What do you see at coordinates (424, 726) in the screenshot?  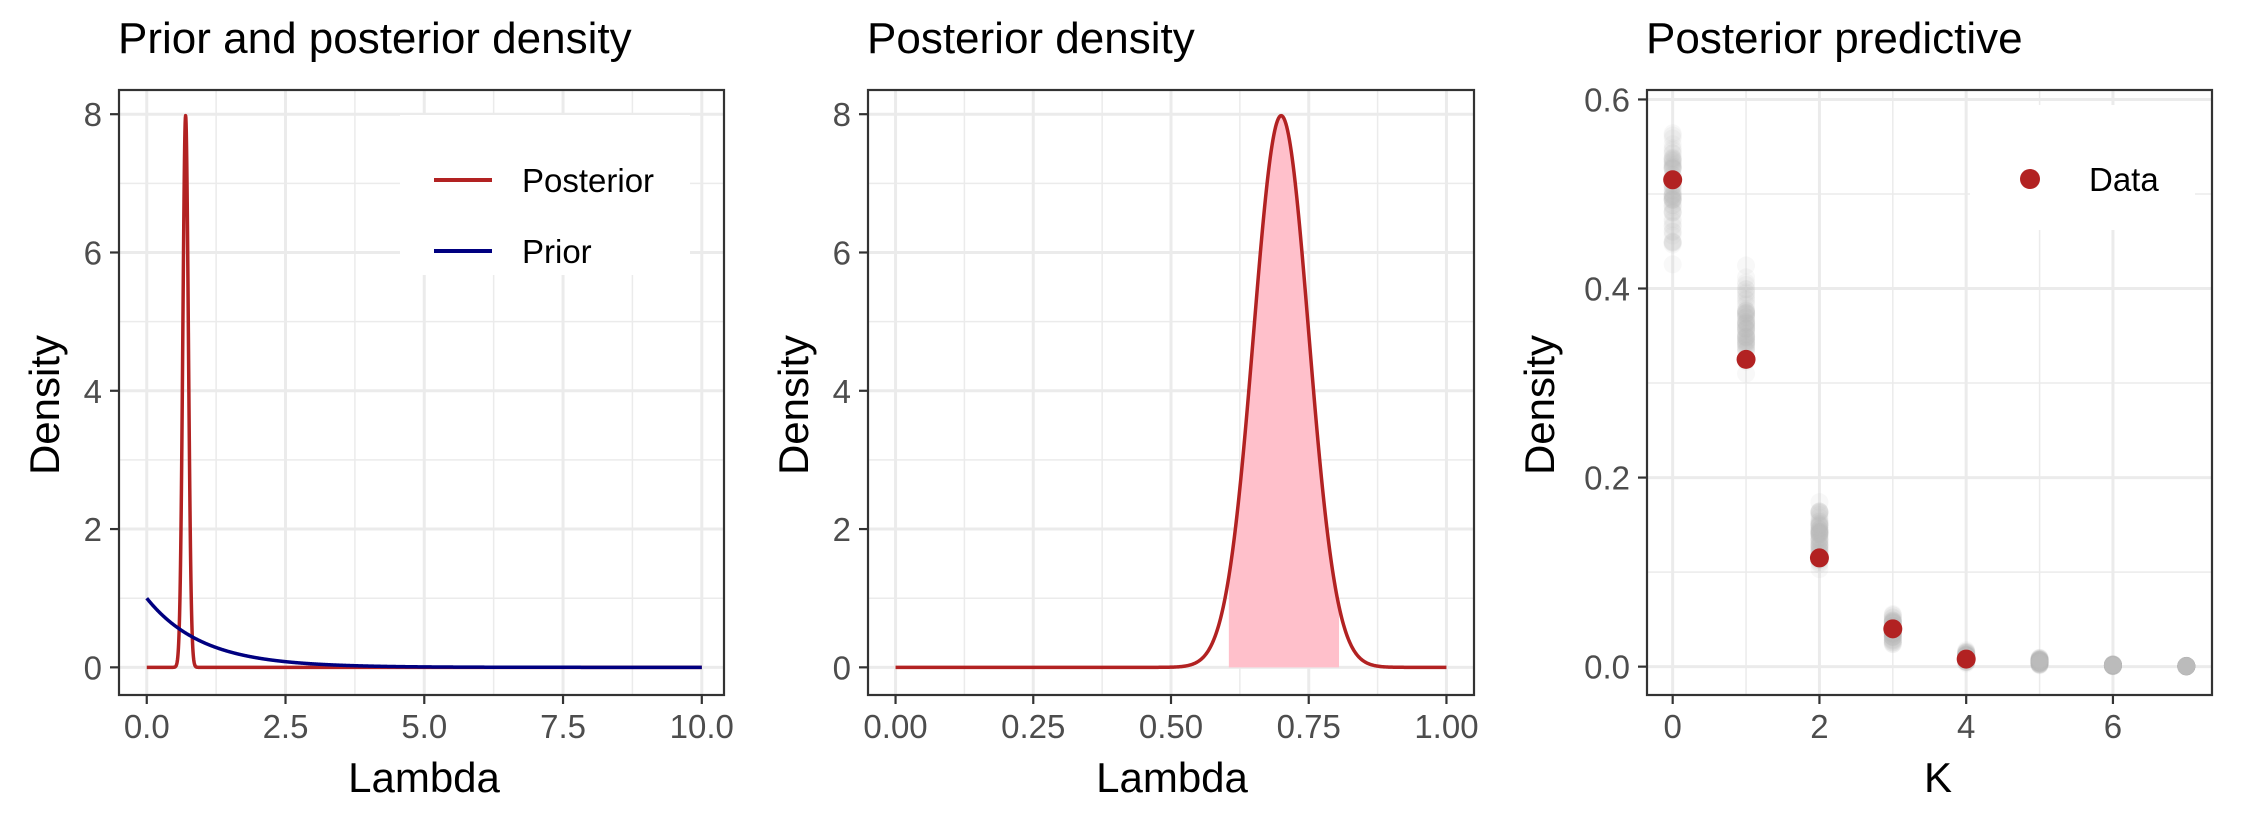 I see `x-tick-label: 5.0` at bounding box center [424, 726].